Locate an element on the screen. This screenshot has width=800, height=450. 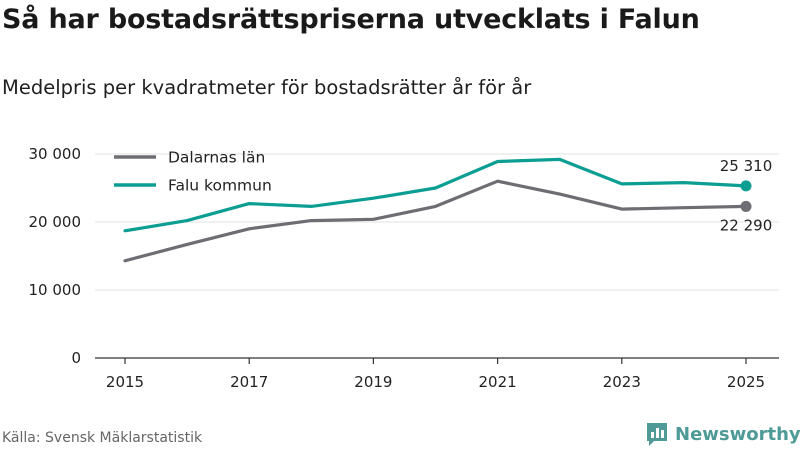
y-tick-label: 10 000 is located at coordinates (55, 290).